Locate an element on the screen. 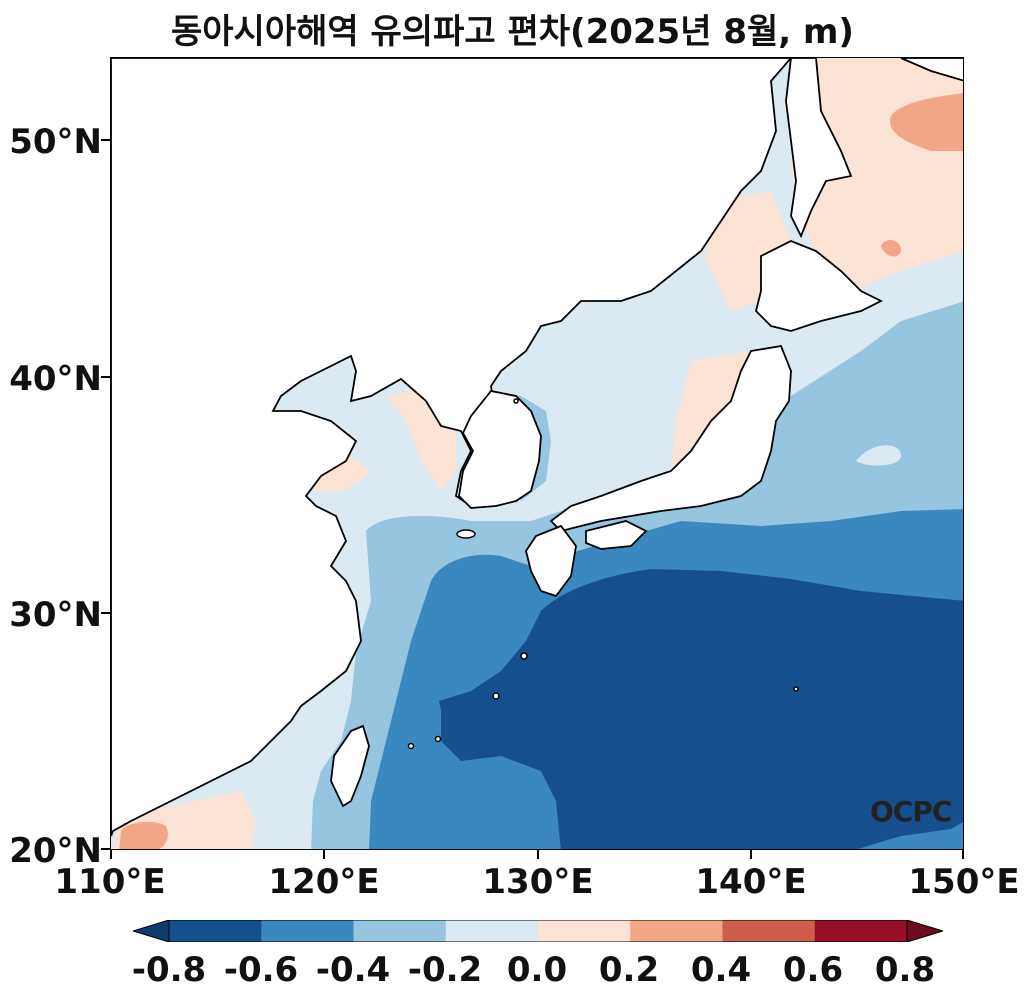  colorbar-tick-label: -0.8 is located at coordinates (169, 970).